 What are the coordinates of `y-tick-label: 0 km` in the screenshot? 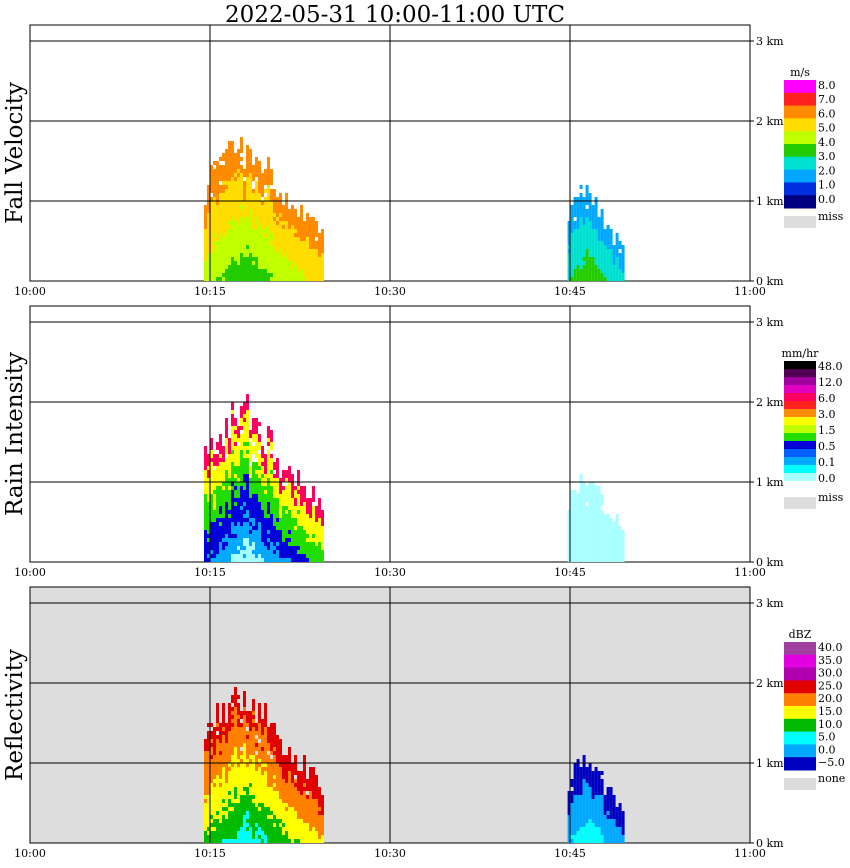 It's located at (770, 843).